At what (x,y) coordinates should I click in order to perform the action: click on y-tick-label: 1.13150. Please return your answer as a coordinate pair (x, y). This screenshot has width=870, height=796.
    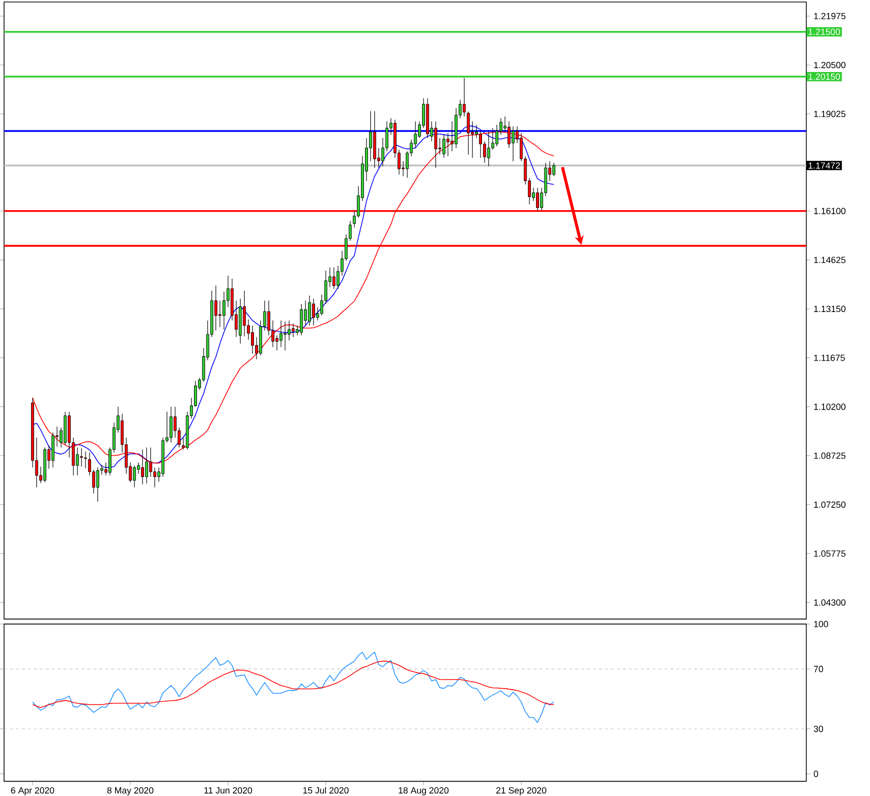
    Looking at the image, I should click on (830, 308).